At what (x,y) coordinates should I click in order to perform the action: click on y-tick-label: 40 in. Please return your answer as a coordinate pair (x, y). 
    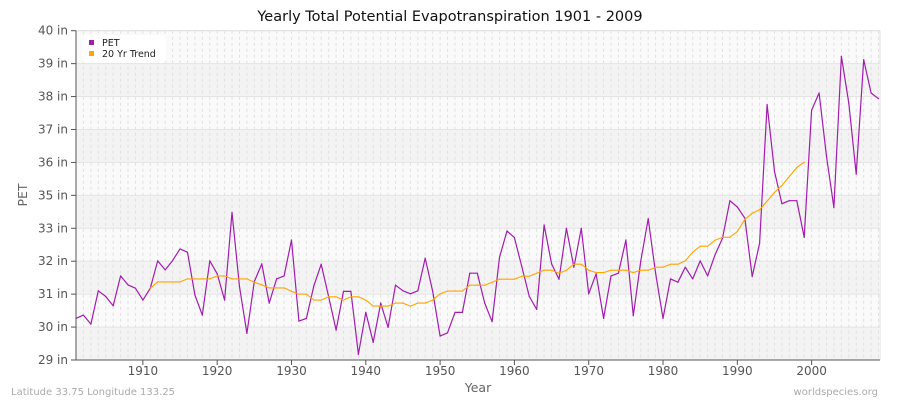
    Looking at the image, I should click on (53, 31).